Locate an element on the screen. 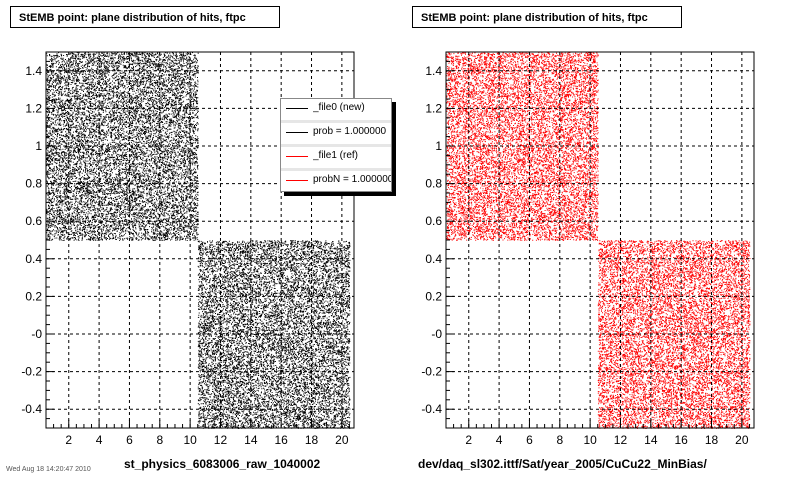  left-x-axis-label: st_physics_6083006_raw_1040002 is located at coordinates (222, 464).